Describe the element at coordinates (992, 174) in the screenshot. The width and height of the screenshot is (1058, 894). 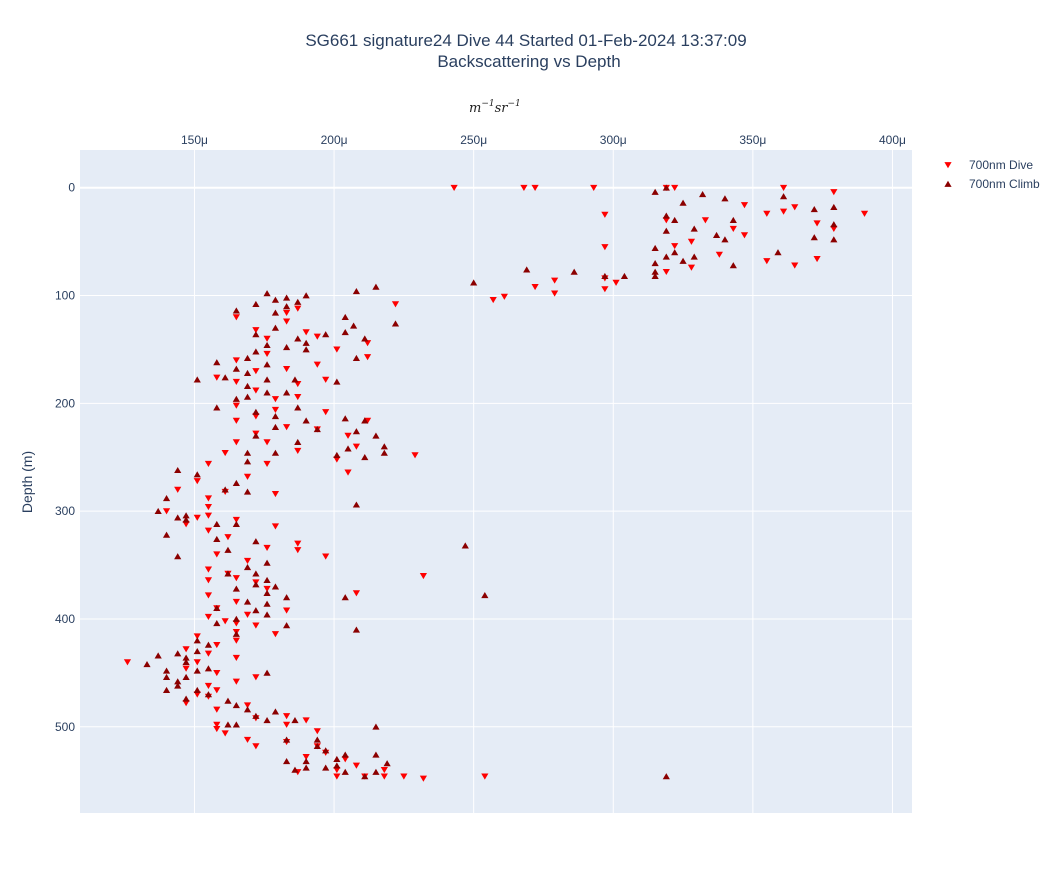
I see `legend: 700nm Dive 700nm Climb` at that location.